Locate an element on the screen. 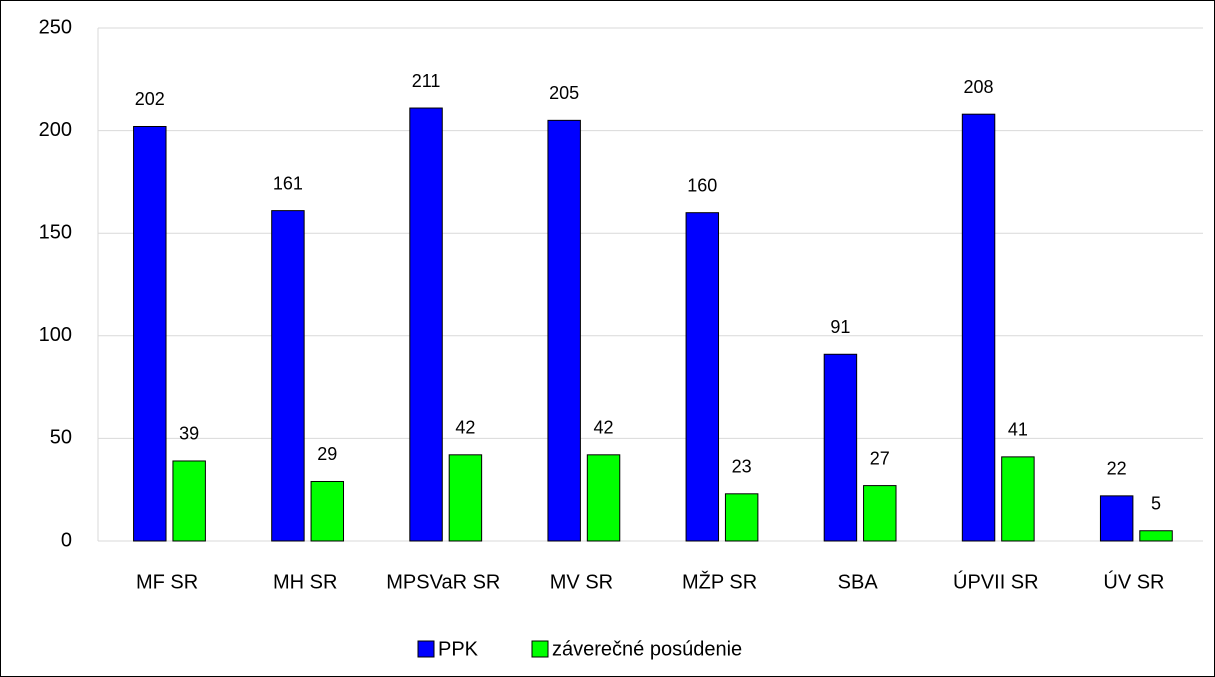  x-tick-label: ÚV SR is located at coordinates (1133, 581).